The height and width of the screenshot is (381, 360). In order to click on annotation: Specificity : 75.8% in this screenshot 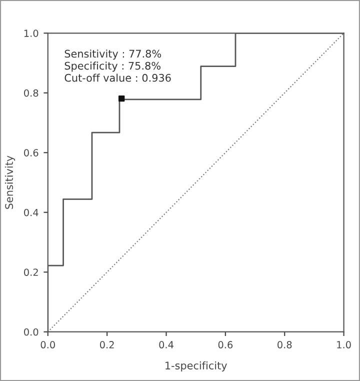, I will do `click(112, 67)`.